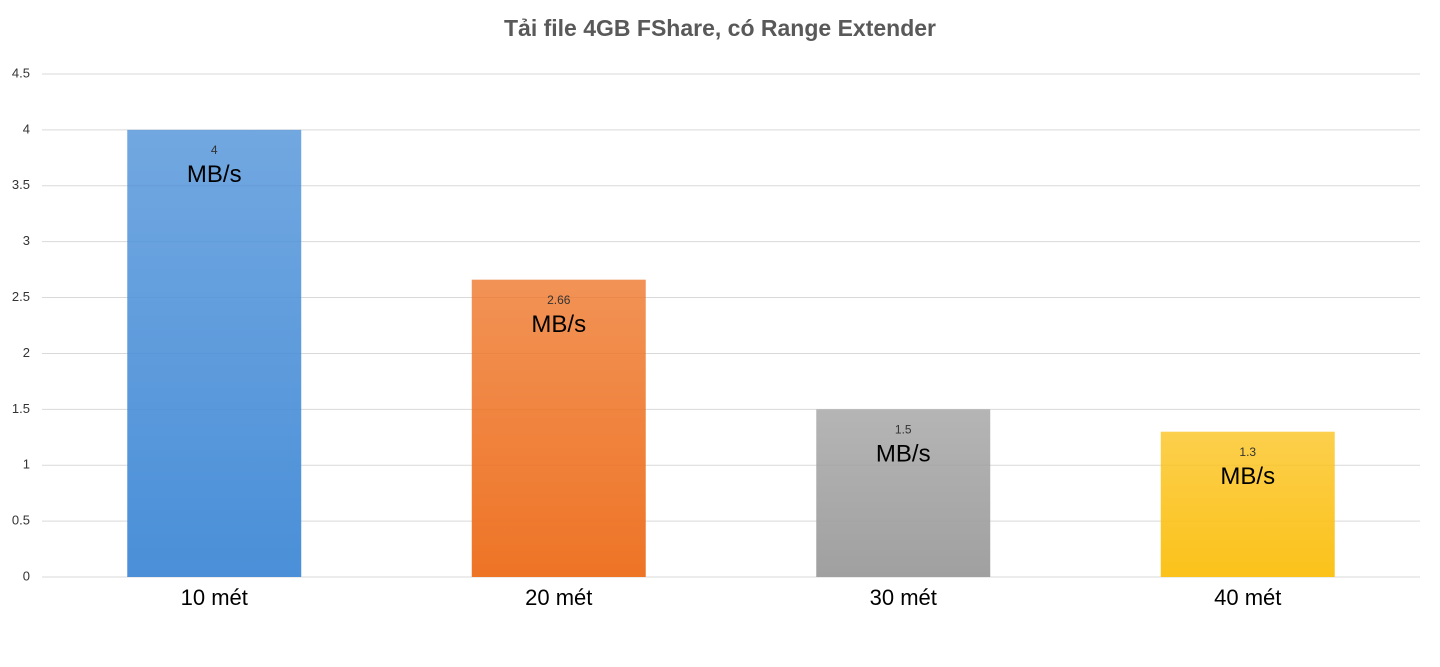  What do you see at coordinates (1247, 597) in the screenshot?
I see `x-tick-label: 40 mét` at bounding box center [1247, 597].